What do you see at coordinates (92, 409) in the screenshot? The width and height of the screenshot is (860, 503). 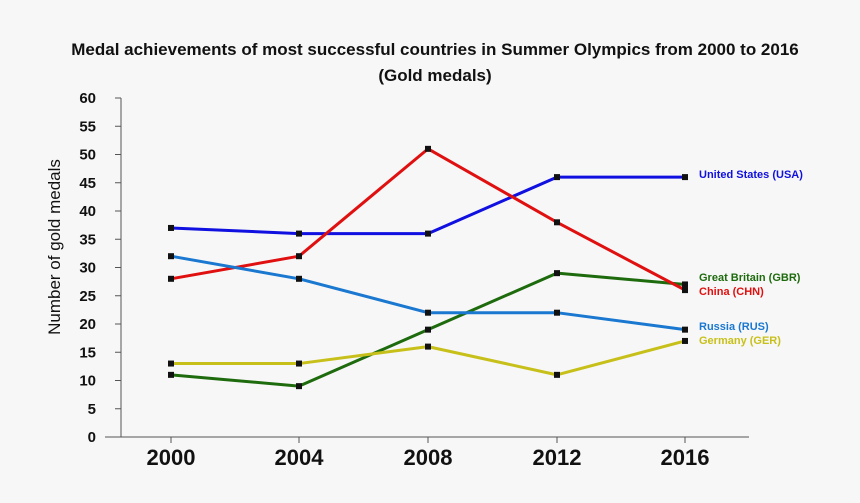 I see `y-tick-label: 5` at bounding box center [92, 409].